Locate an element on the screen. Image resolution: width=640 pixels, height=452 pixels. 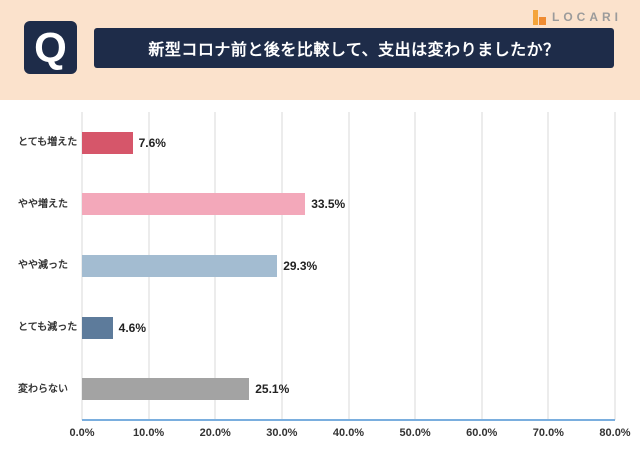
x-axis-line is located at coordinates (348, 420).